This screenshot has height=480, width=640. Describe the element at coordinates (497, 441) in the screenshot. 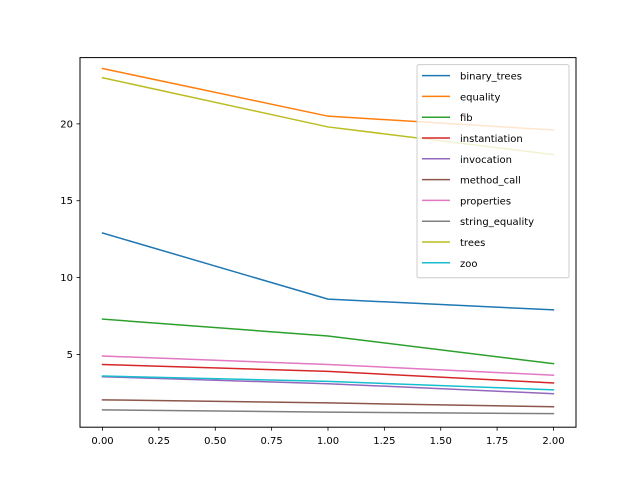

I see `x-tick-label: 1.75` at that location.